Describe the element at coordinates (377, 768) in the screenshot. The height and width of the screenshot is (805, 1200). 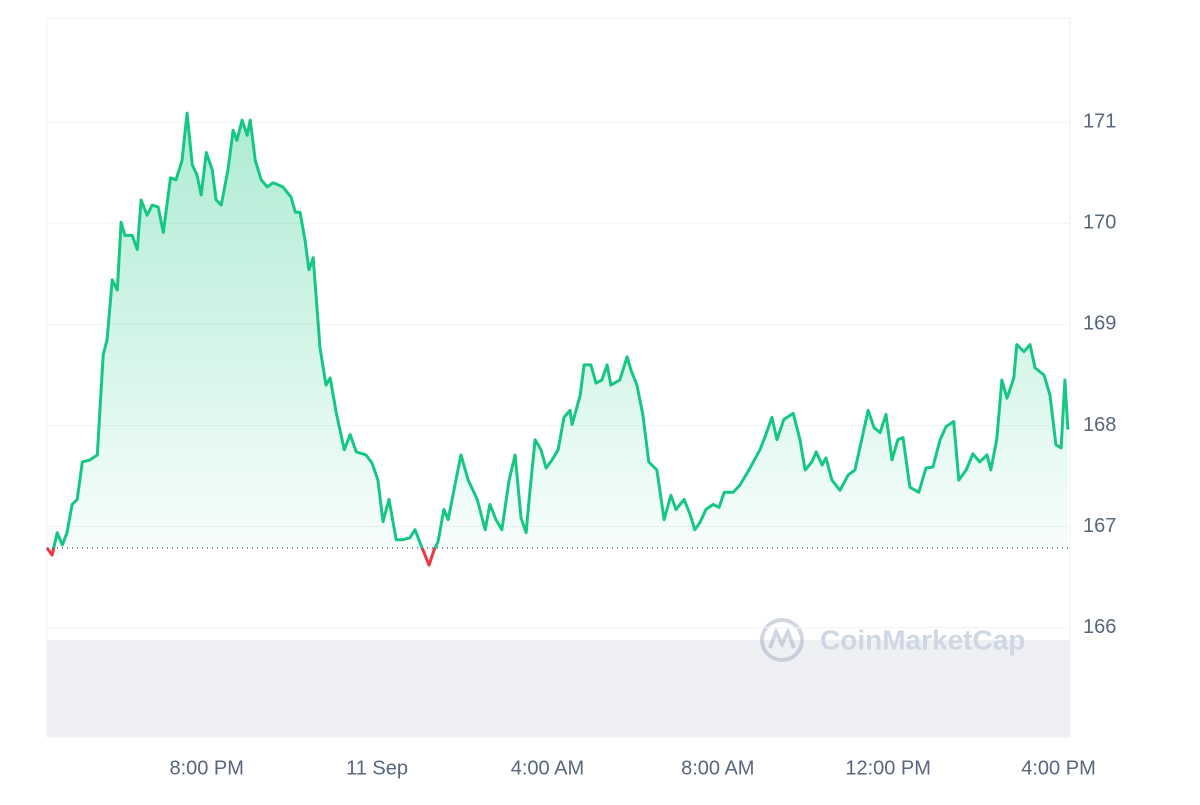
I see `x-tick-label: 11 Sep` at that location.